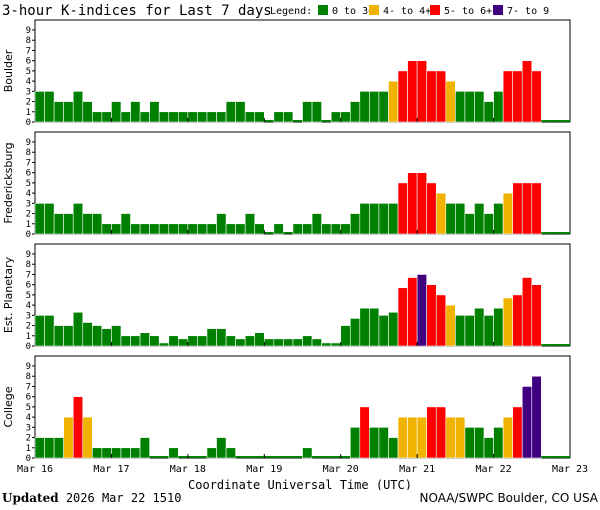 This screenshot has width=600, height=510. I want to click on legend-entry-3: 7- to 9, so click(528, 11).